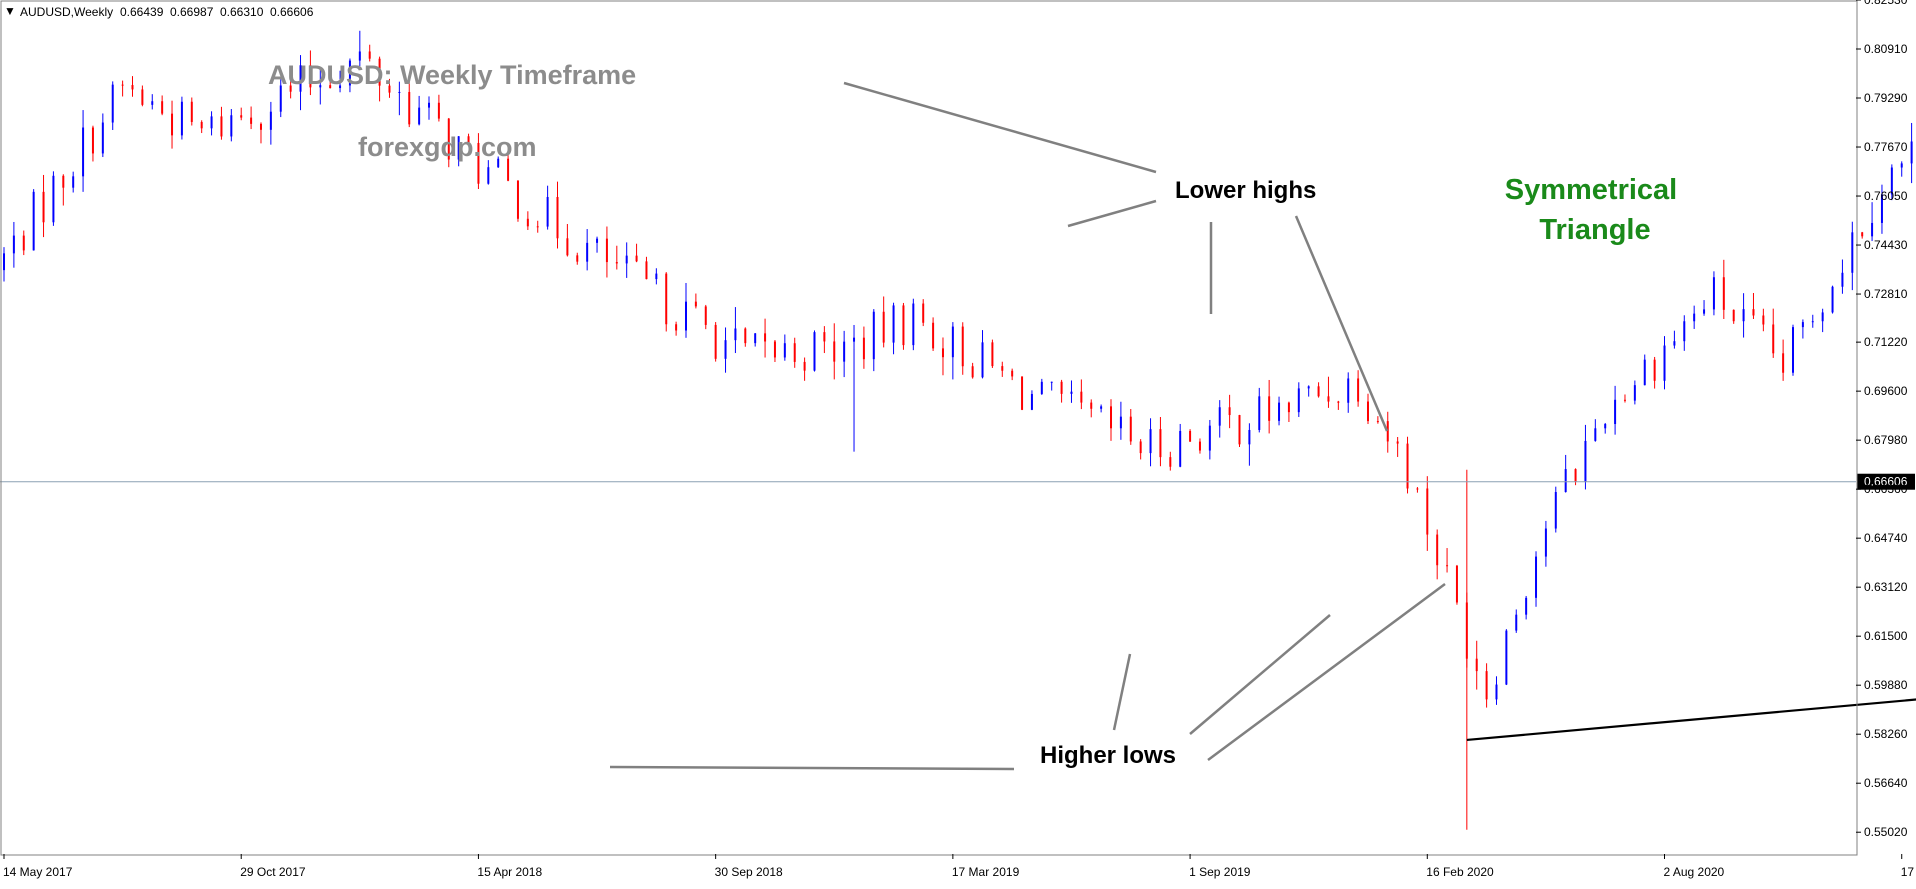 This screenshot has height=889, width=1916. I want to click on y-tick-label: 0.72810, so click(1886, 294).